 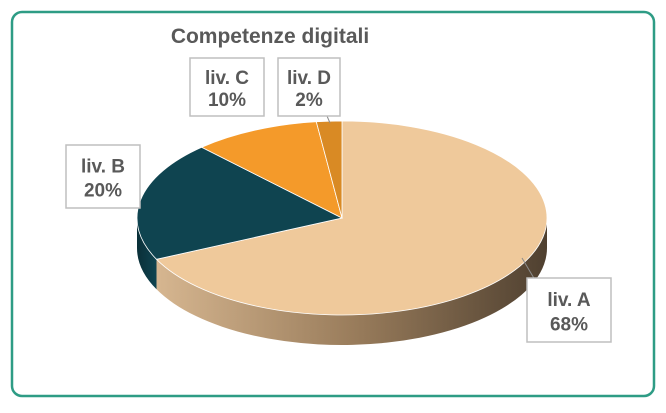 I want to click on category-label: liv. C, so click(x=227, y=78).